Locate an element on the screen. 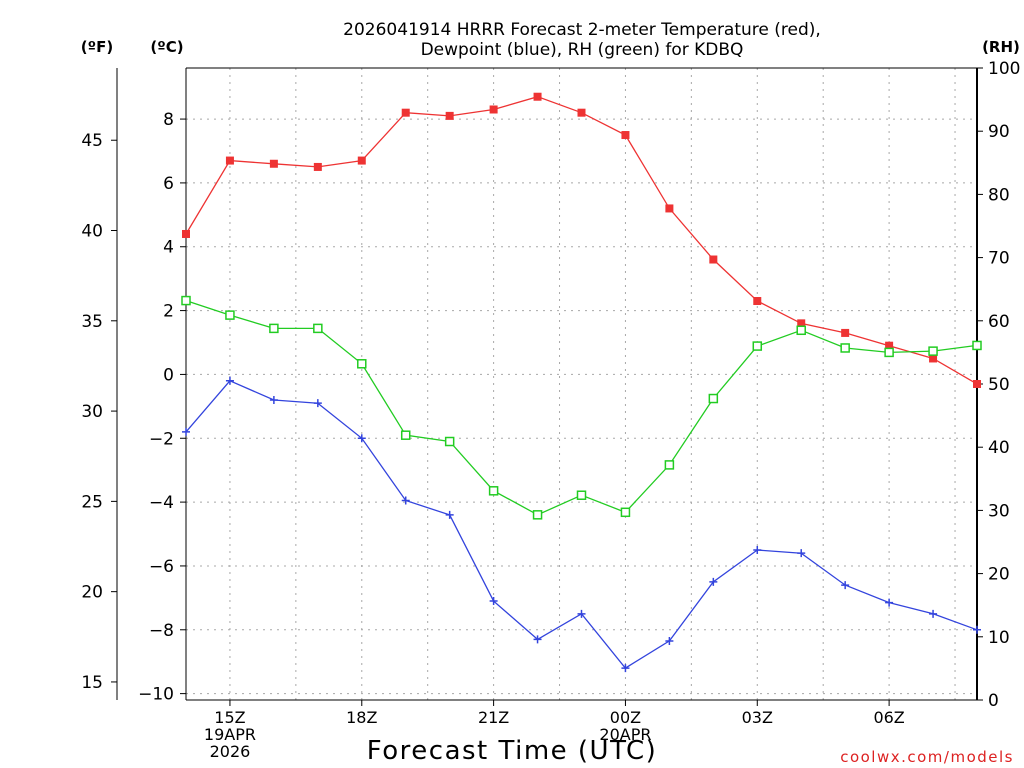 Image resolution: width=1024 pixels, height=768 pixels. fahrenheit-axis-label: (ºF) is located at coordinates (97, 47).